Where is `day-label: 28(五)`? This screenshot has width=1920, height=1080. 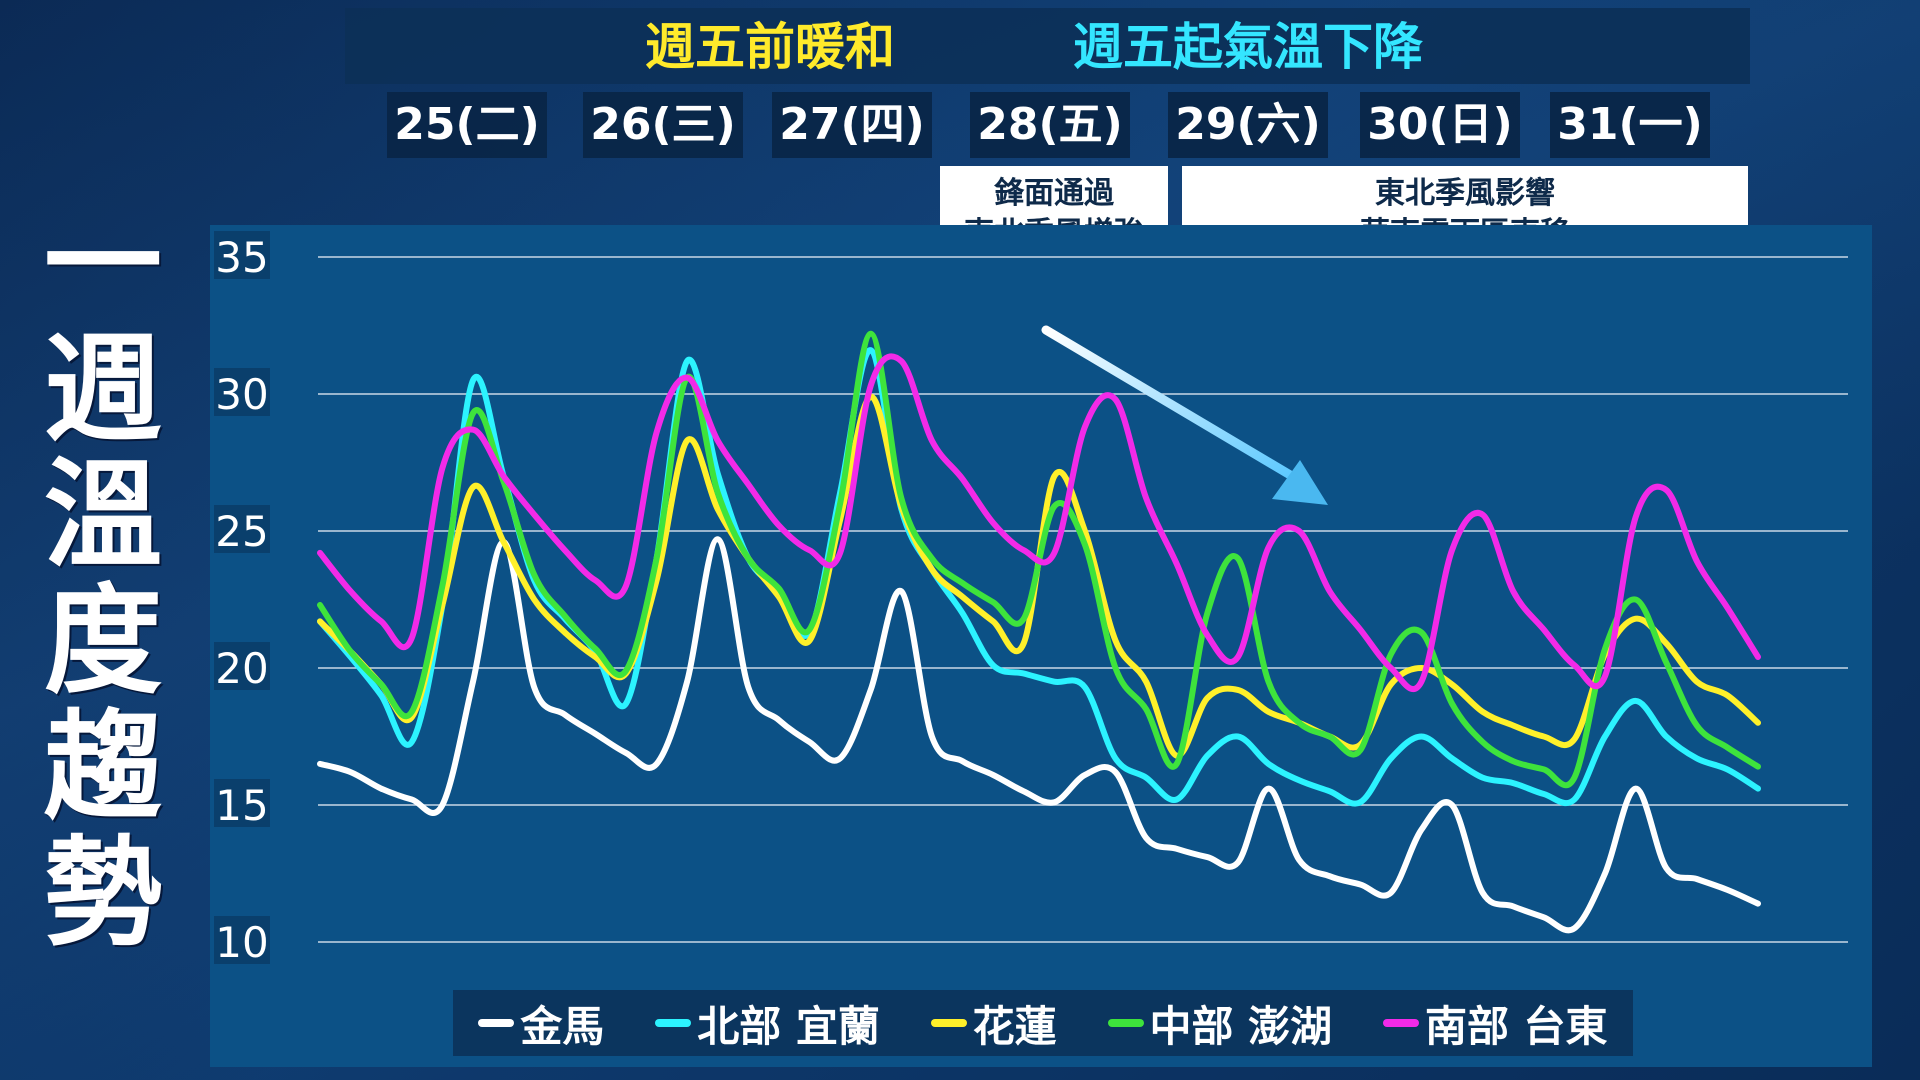
day-label: 28(五) is located at coordinates (1050, 125).